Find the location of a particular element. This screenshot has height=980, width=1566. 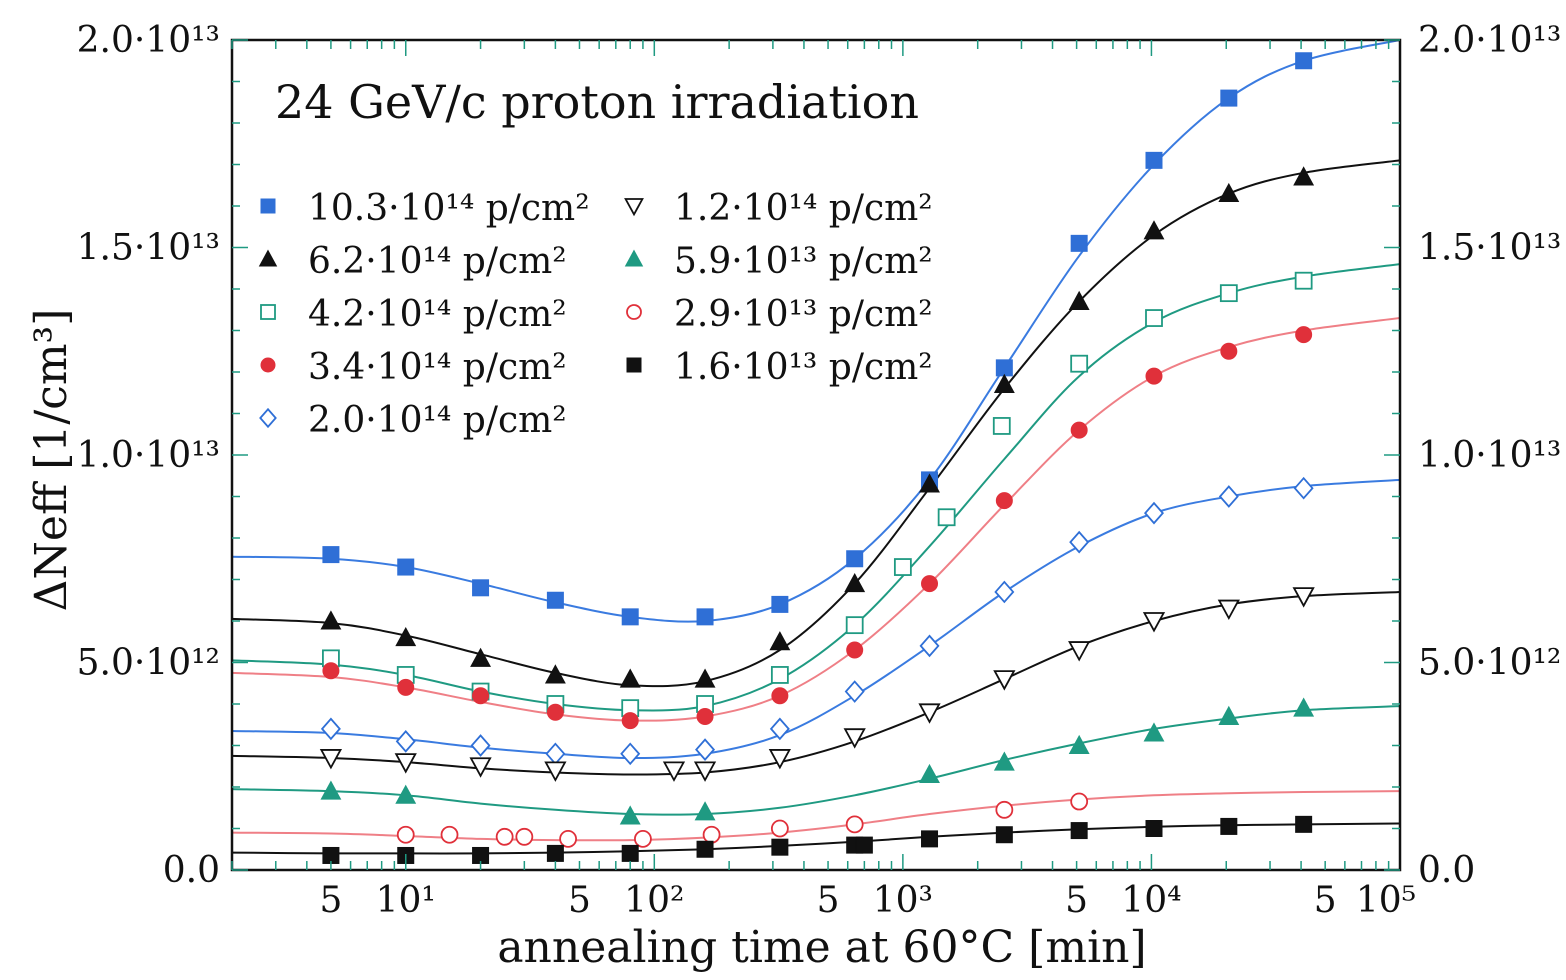

legend-label-6: 1.2·10¹⁴ p/cm² is located at coordinates (803, 208).